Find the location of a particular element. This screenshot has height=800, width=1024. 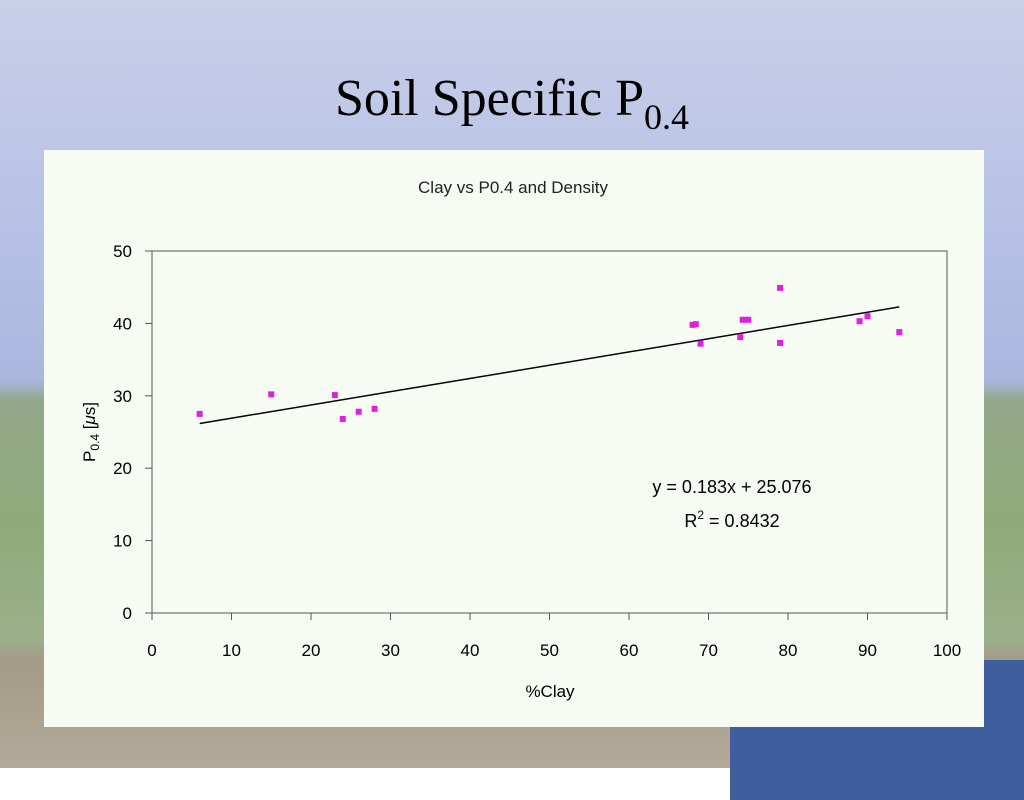

y-label-close: s] is located at coordinates (89, 408).